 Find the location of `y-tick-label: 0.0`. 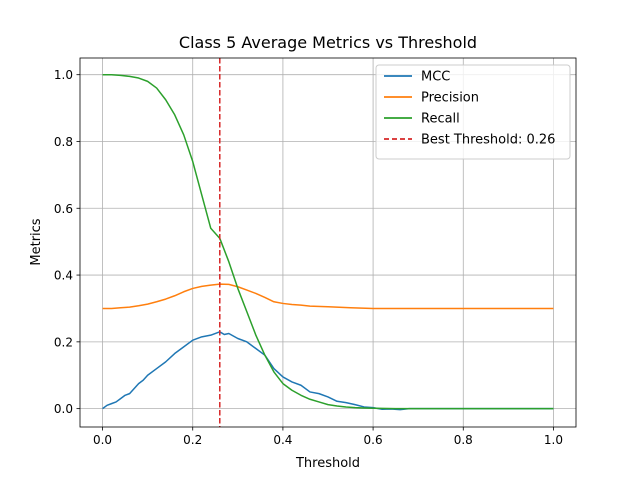

y-tick-label: 0.0 is located at coordinates (63, 409).